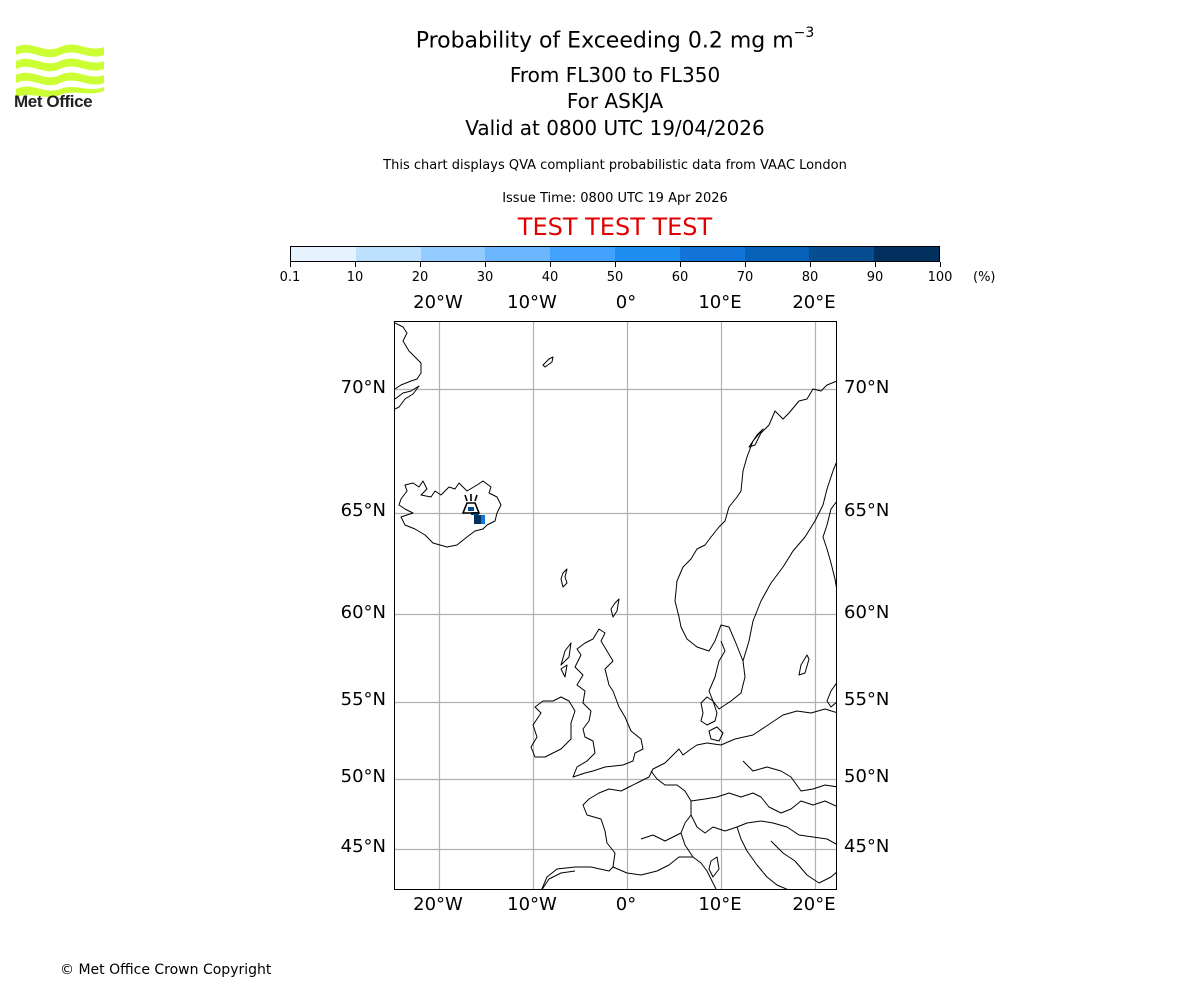 This screenshot has height=1000, width=1200. I want to click on colorbar-tick-label: 80, so click(810, 277).